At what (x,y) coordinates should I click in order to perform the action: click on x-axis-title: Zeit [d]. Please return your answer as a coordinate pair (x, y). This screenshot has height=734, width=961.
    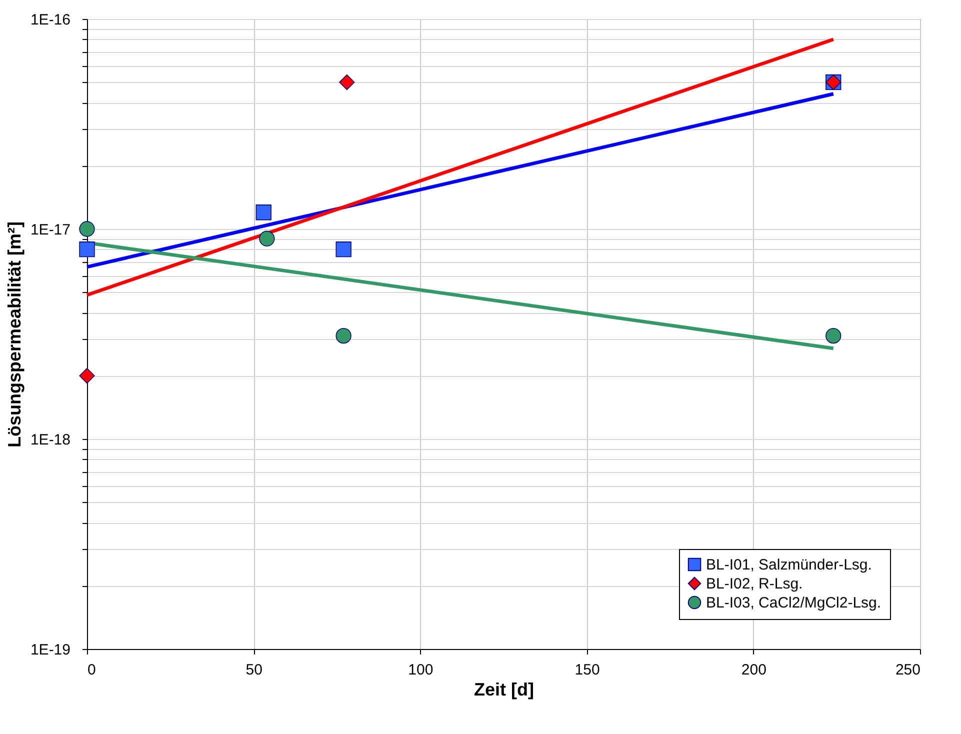
    Looking at the image, I should click on (504, 690).